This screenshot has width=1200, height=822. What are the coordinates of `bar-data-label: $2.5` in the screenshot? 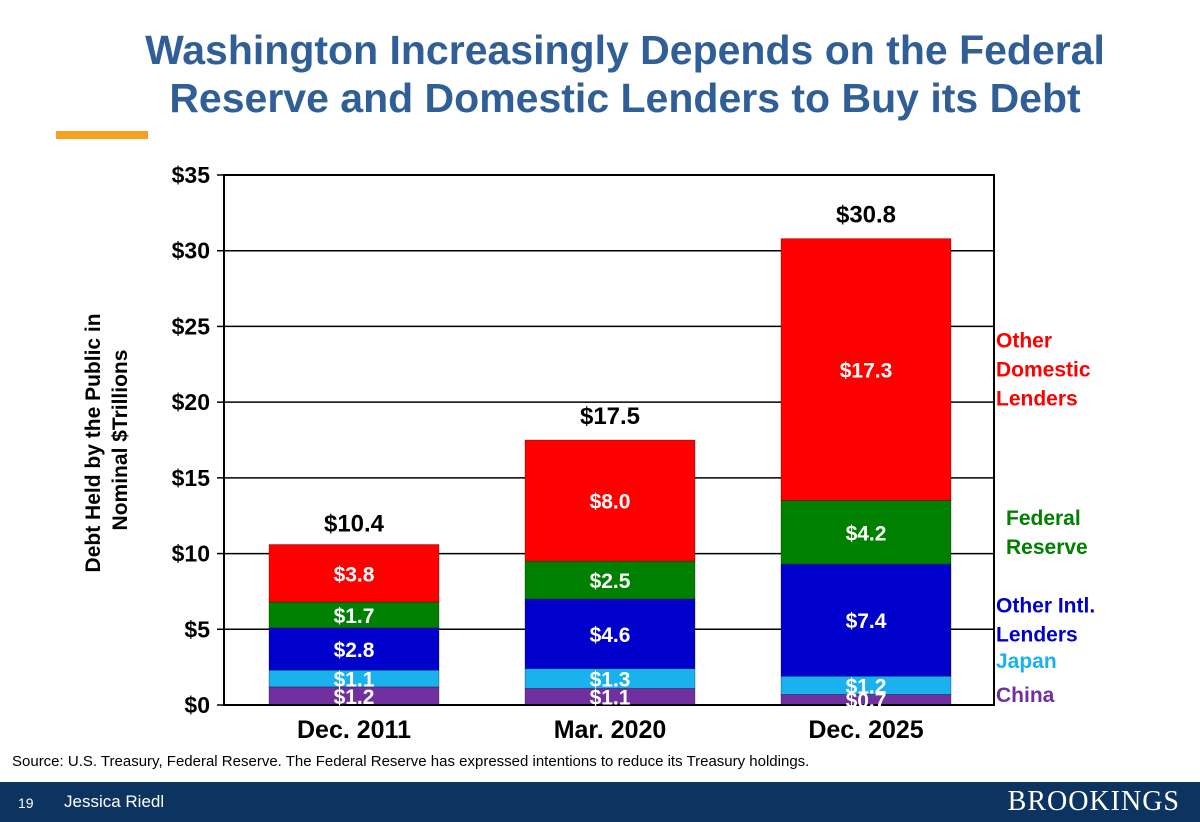 It's located at (610, 581).